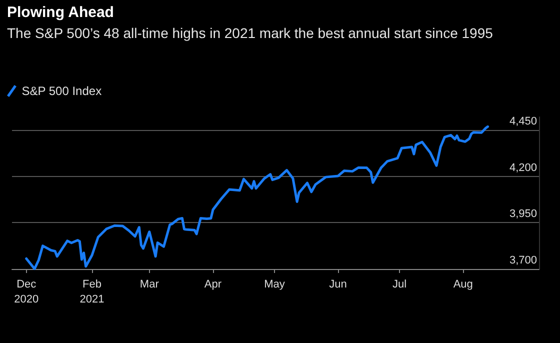  What do you see at coordinates (523, 214) in the screenshot?
I see `y-tick-label: 3,950` at bounding box center [523, 214].